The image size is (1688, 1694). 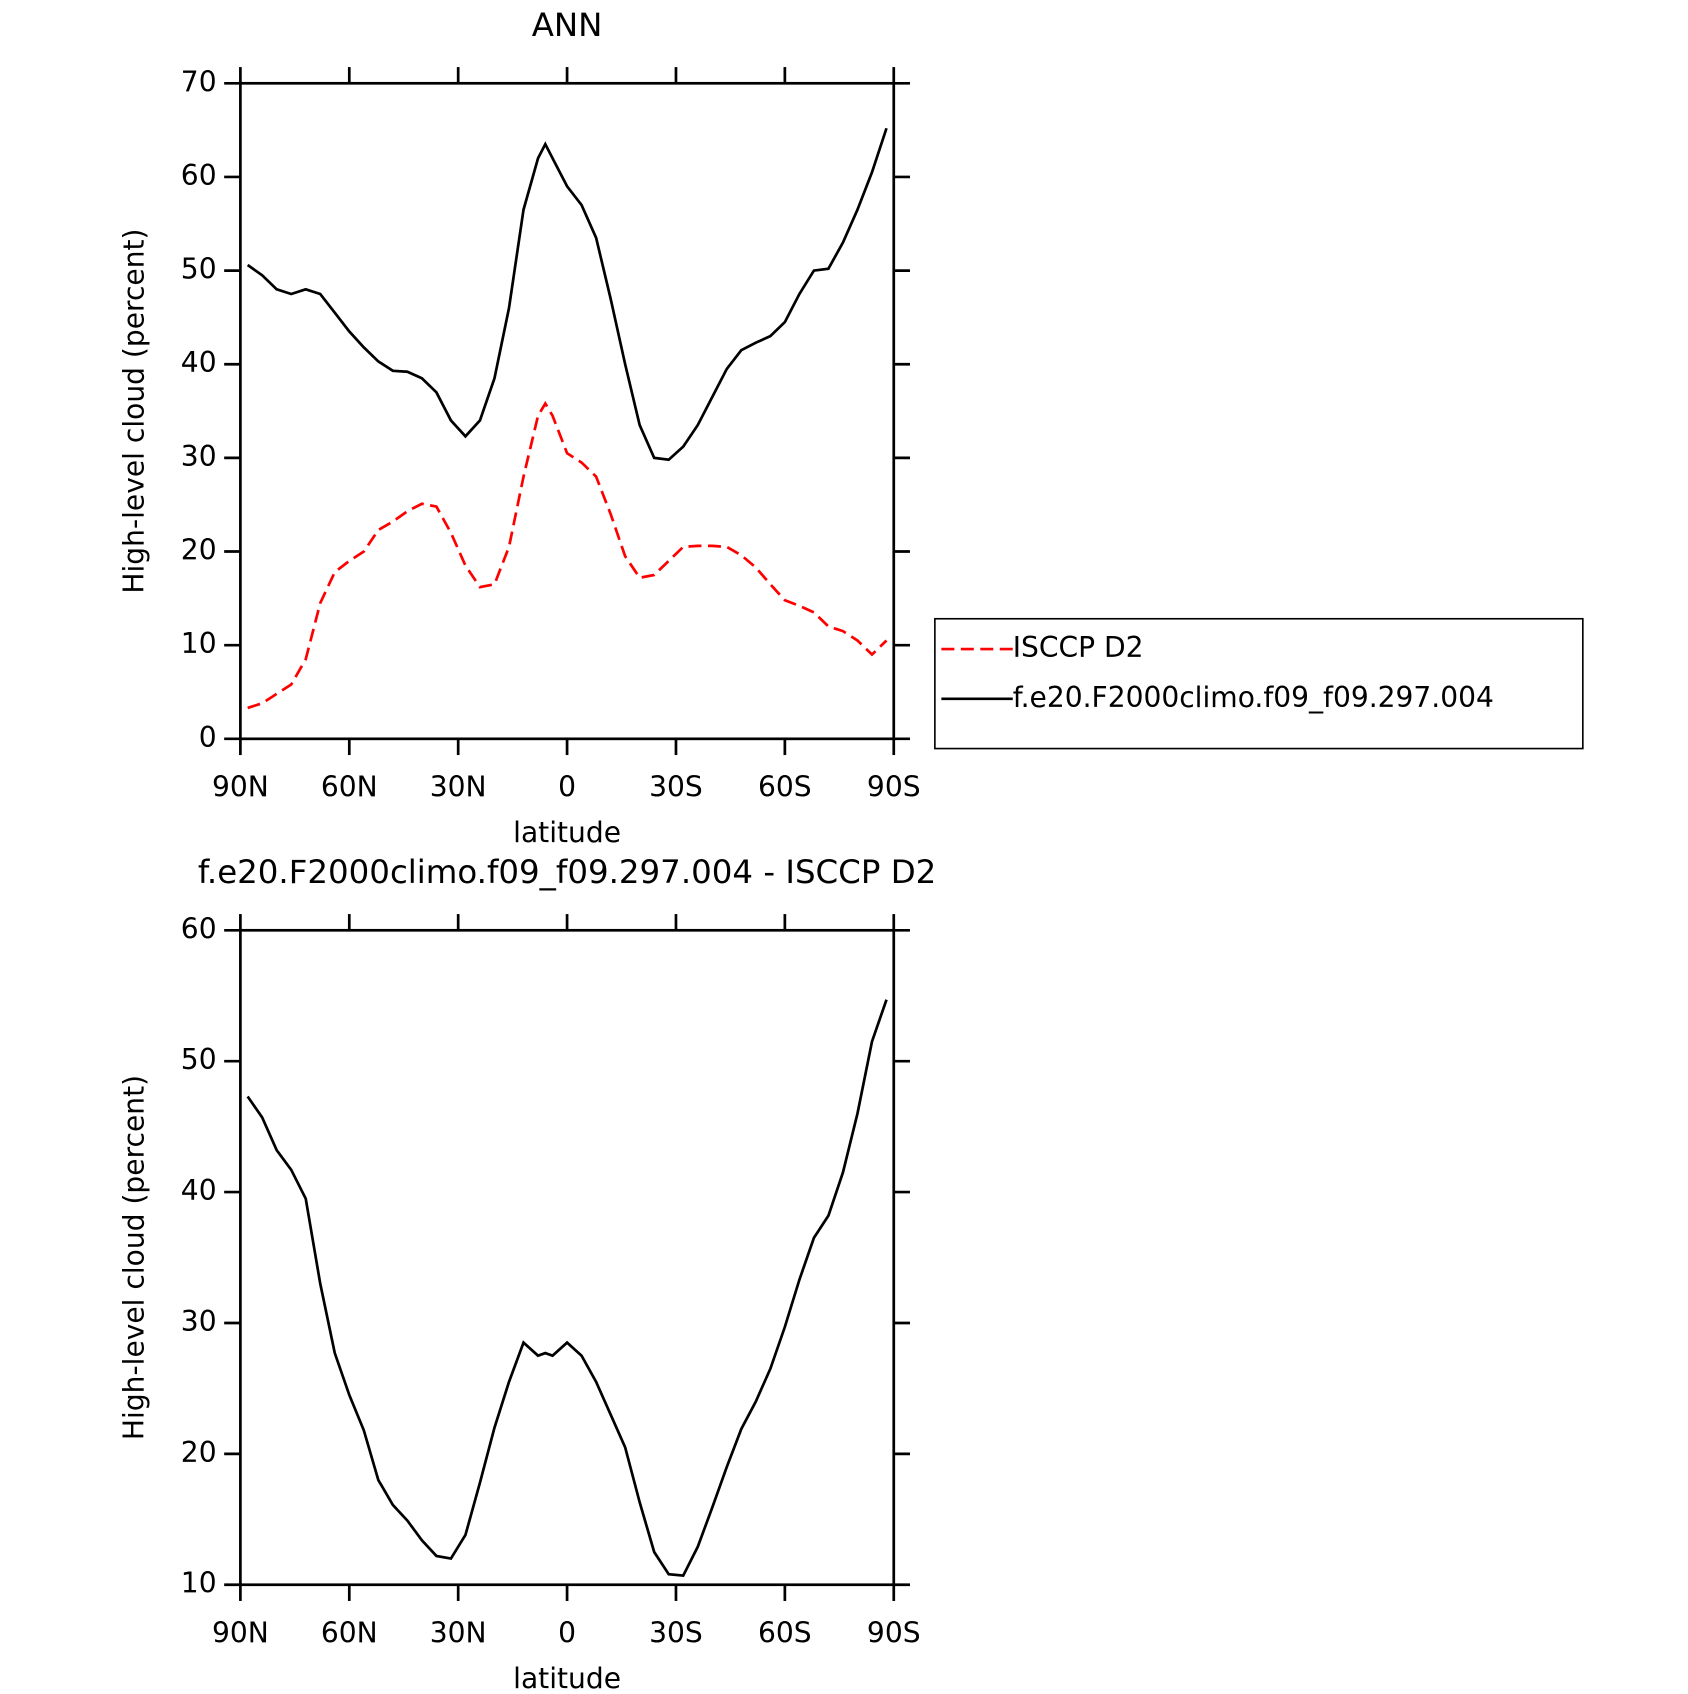 I want to click on y-tick-label: 70, so click(x=199, y=81).